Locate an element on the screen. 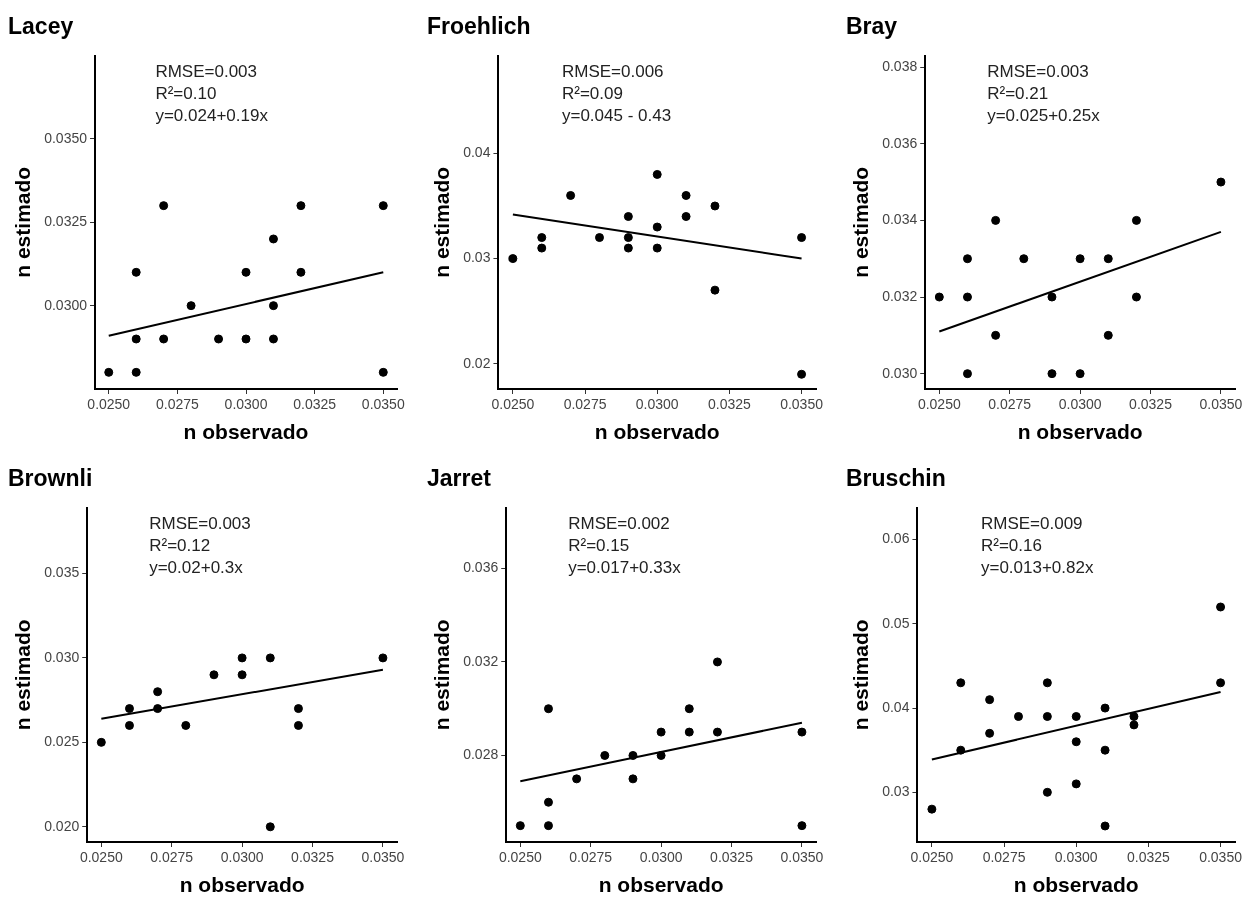 The height and width of the screenshot is (905, 1257). annotation: y=0.017+0.33x is located at coordinates (625, 567).